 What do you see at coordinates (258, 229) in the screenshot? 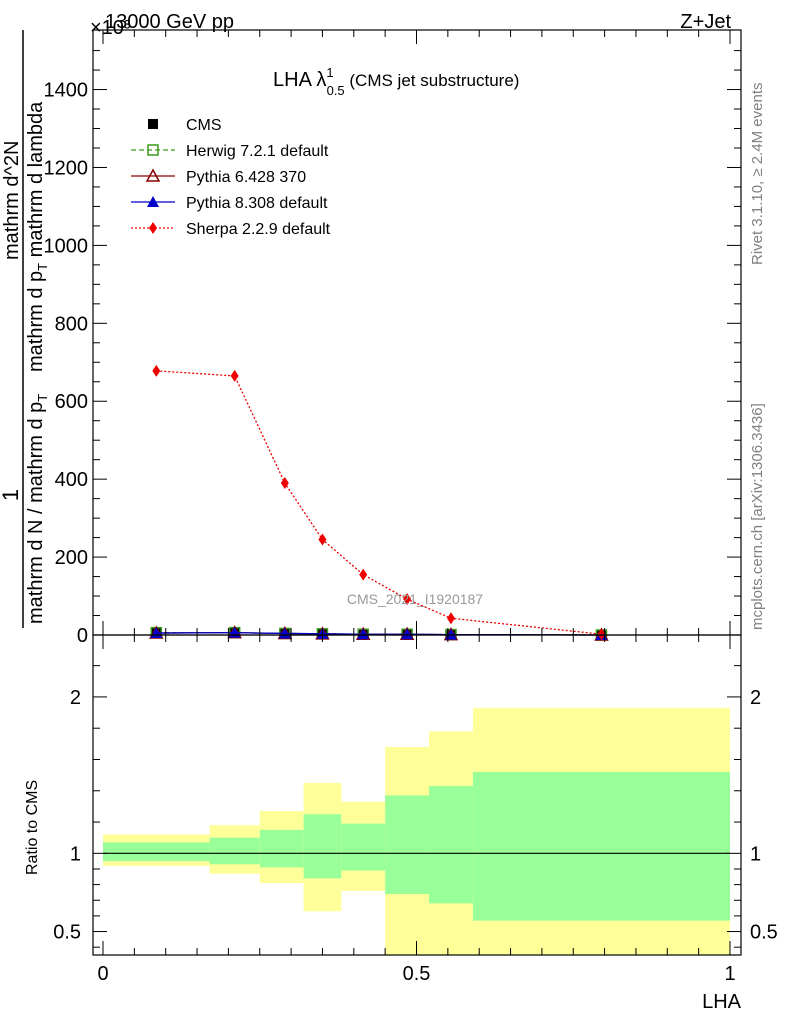
I see `legend-label-sherpa-2-2-9-default: Sherpa 2.2.9 default` at bounding box center [258, 229].